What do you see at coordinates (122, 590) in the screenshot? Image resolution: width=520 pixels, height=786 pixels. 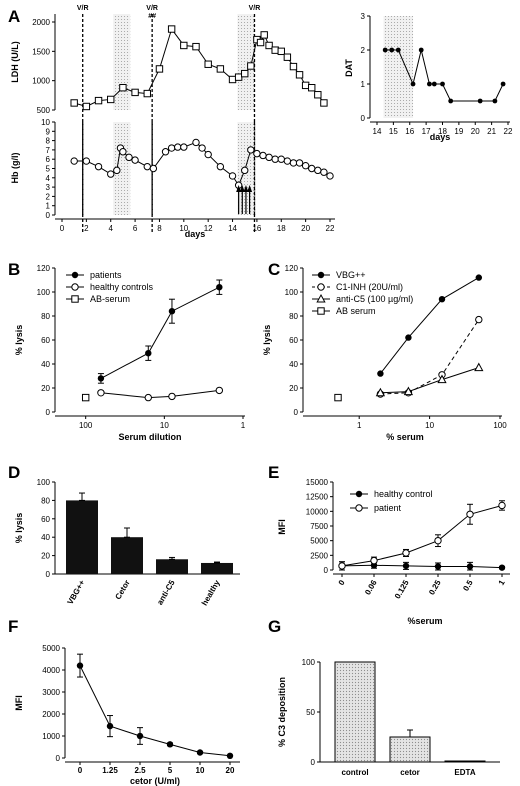 I see `x-category-label: Cetor` at bounding box center [122, 590].